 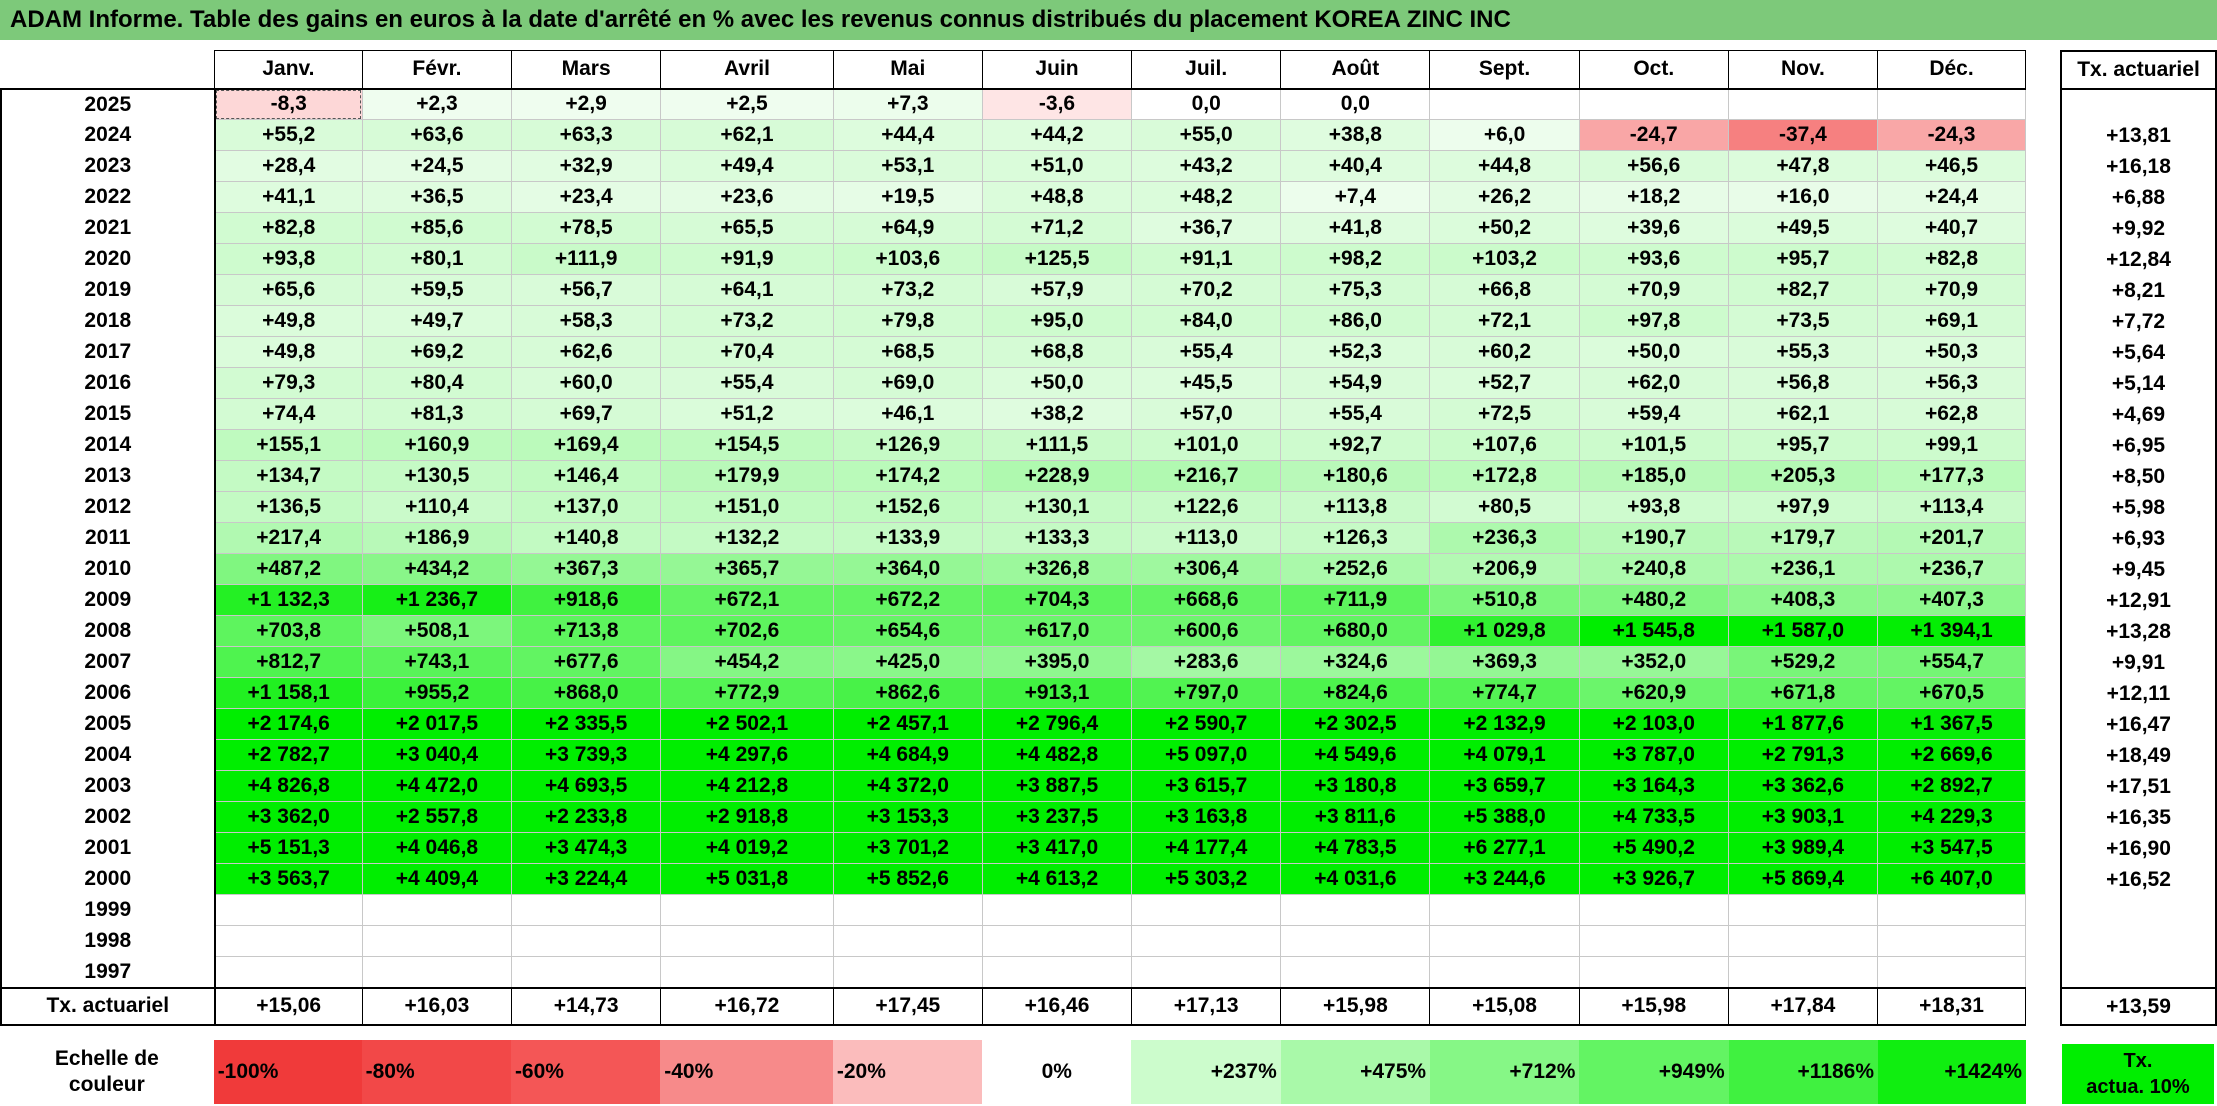 I want to click on actuarial-rate-cell: +13,81, so click(x=2138, y=135).